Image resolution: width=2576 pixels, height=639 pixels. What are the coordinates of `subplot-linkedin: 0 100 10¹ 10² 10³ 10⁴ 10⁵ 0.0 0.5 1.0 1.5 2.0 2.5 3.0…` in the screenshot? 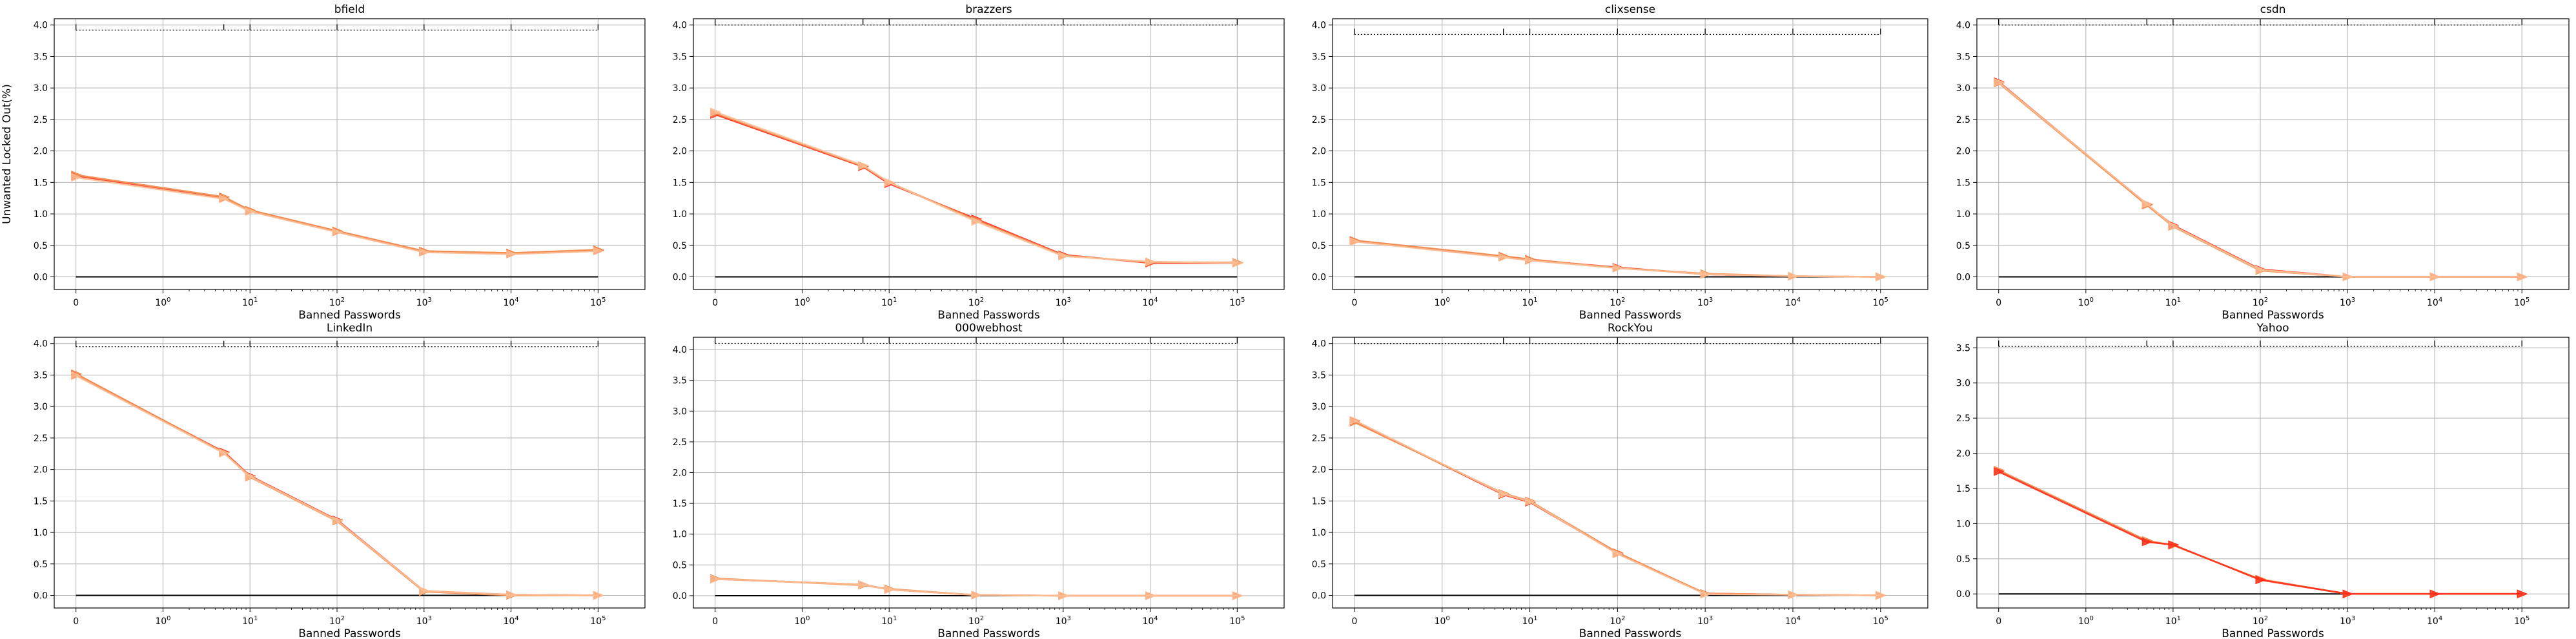 It's located at (340, 480).